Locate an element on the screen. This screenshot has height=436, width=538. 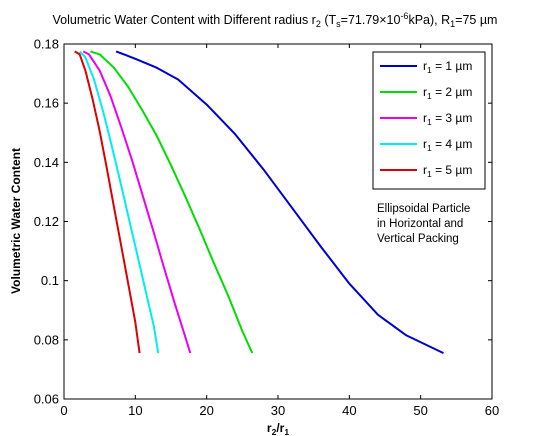
x-tick-label: 10 is located at coordinates (135, 410).